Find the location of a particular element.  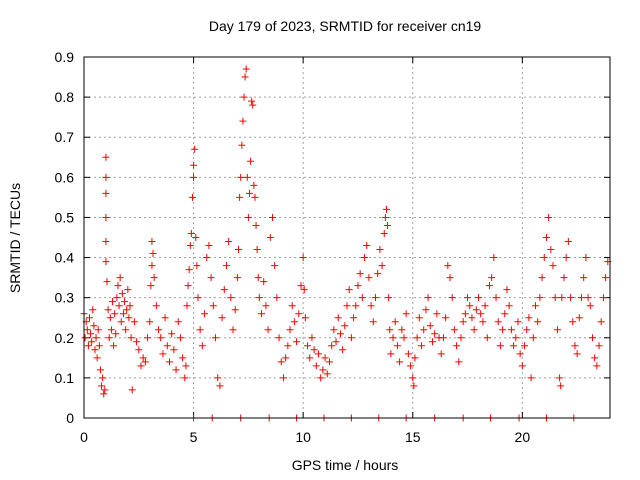

tick-label-y: 0.8 is located at coordinates (65, 97).